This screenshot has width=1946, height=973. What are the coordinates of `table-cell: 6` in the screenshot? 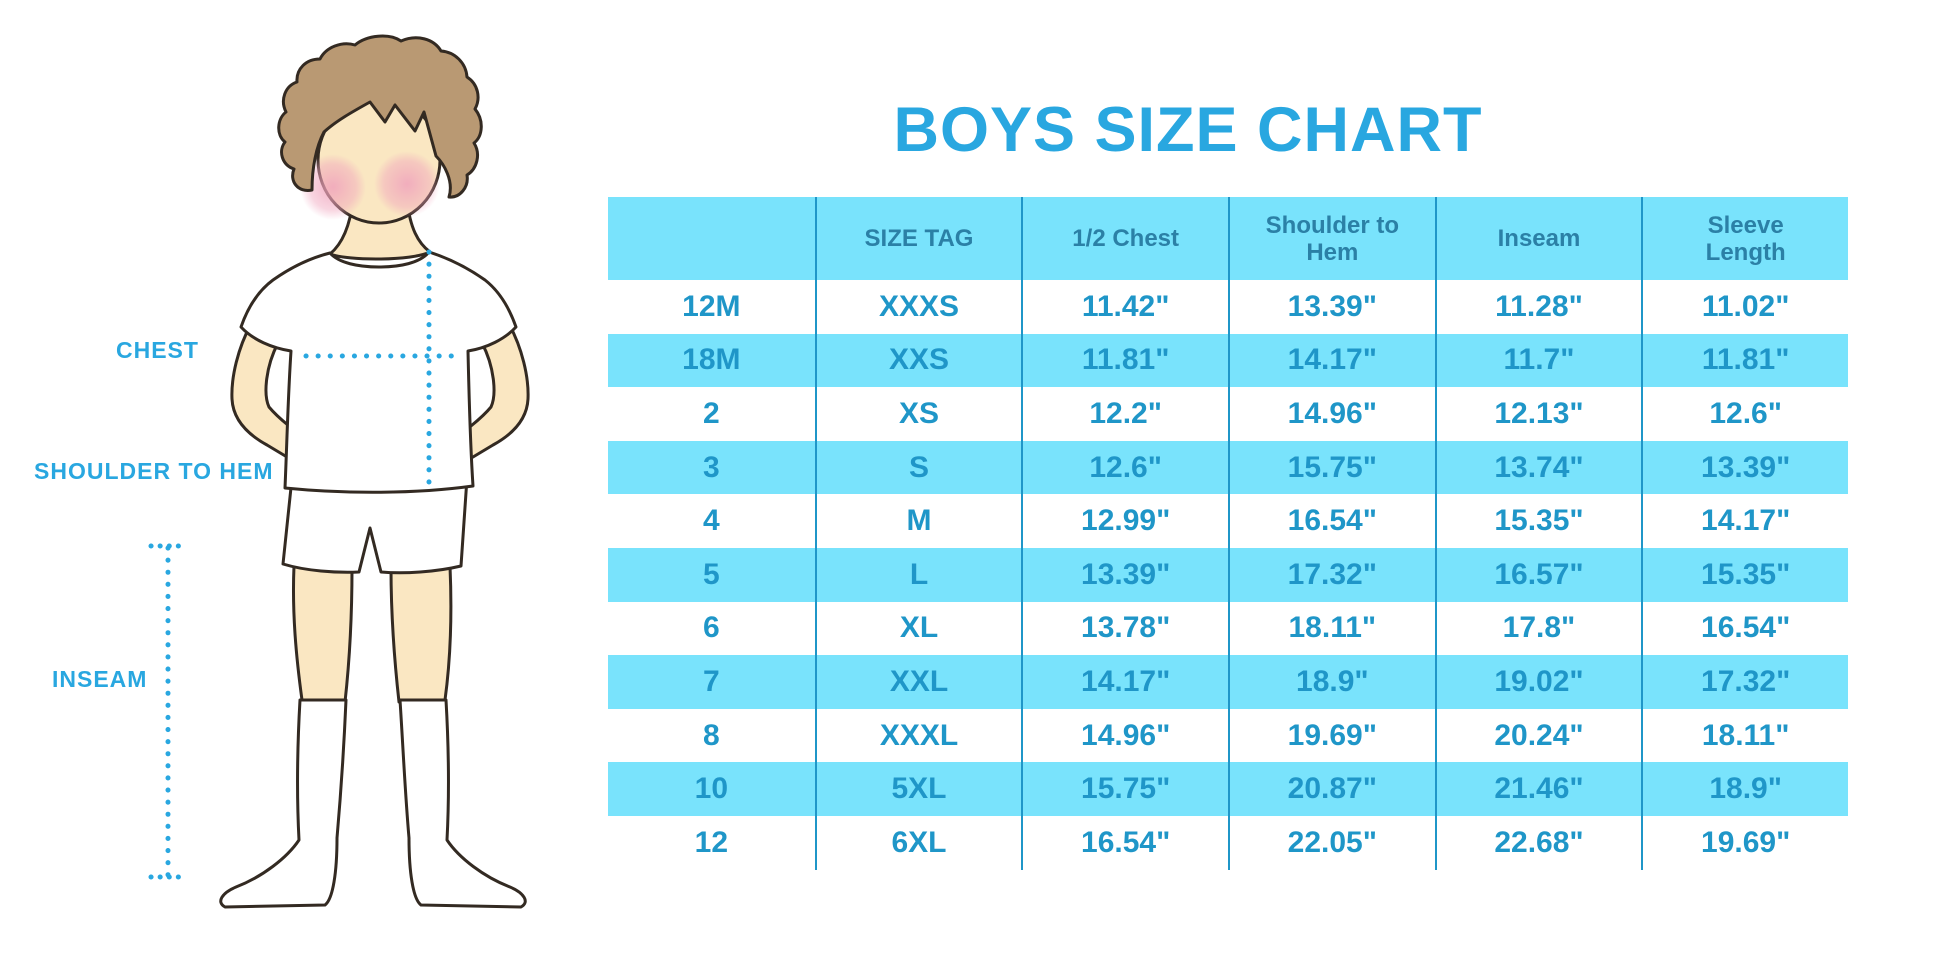 It's located at (711, 628).